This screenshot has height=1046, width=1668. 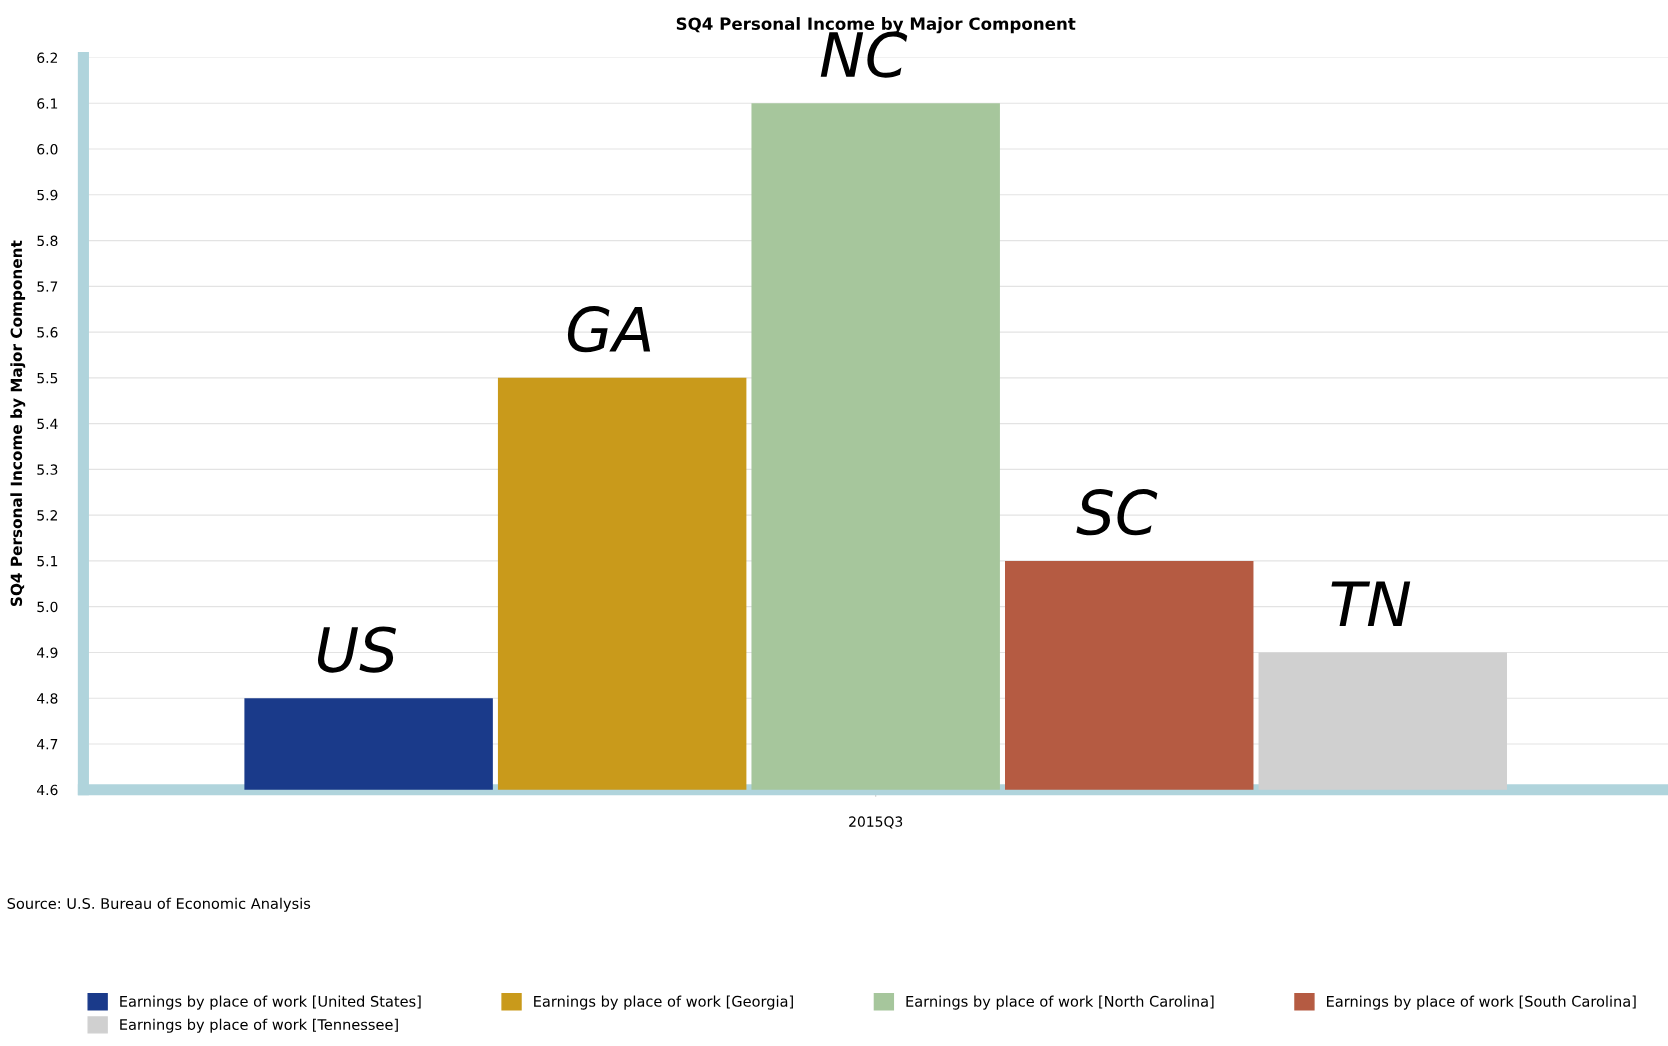 What do you see at coordinates (47, 149) in the screenshot?
I see `y-tick-label: 6.0` at bounding box center [47, 149].